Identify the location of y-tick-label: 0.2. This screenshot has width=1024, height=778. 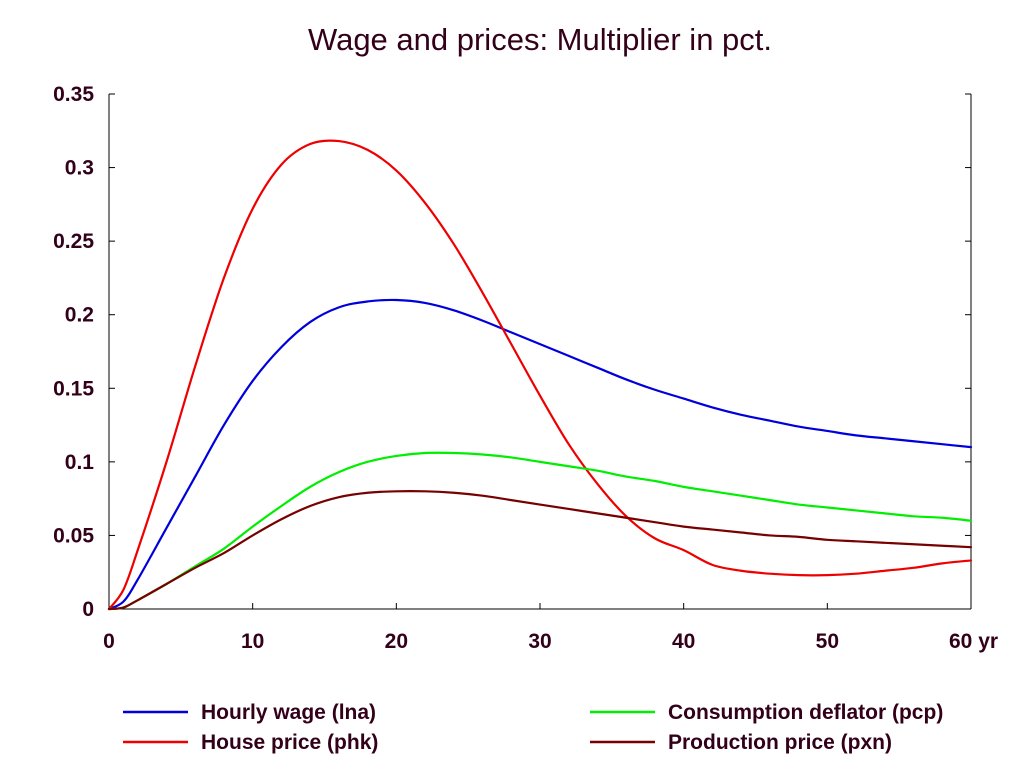
(79, 315).